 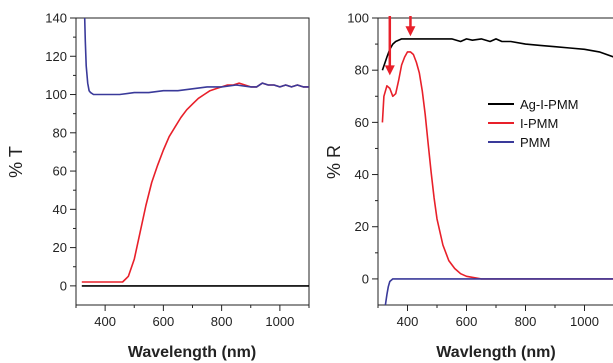 What do you see at coordinates (56, 94) in the screenshot?
I see `chart-left-ytick-label: 100` at bounding box center [56, 94].